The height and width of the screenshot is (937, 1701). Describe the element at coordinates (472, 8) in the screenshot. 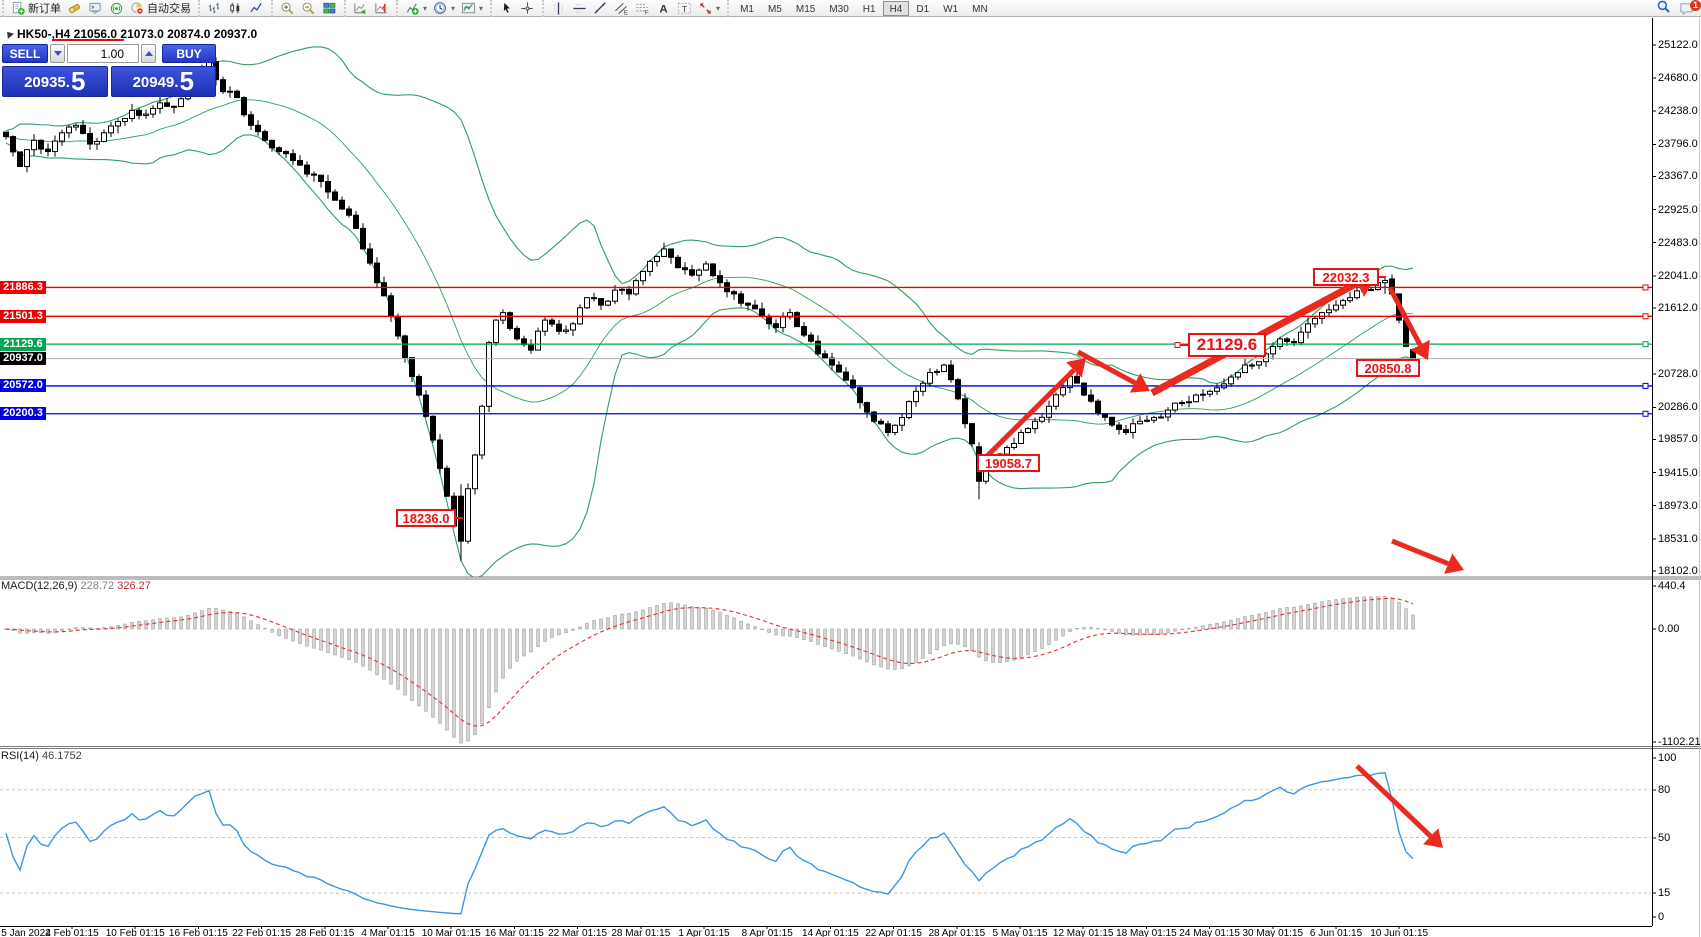

I see `templates-button` at that location.